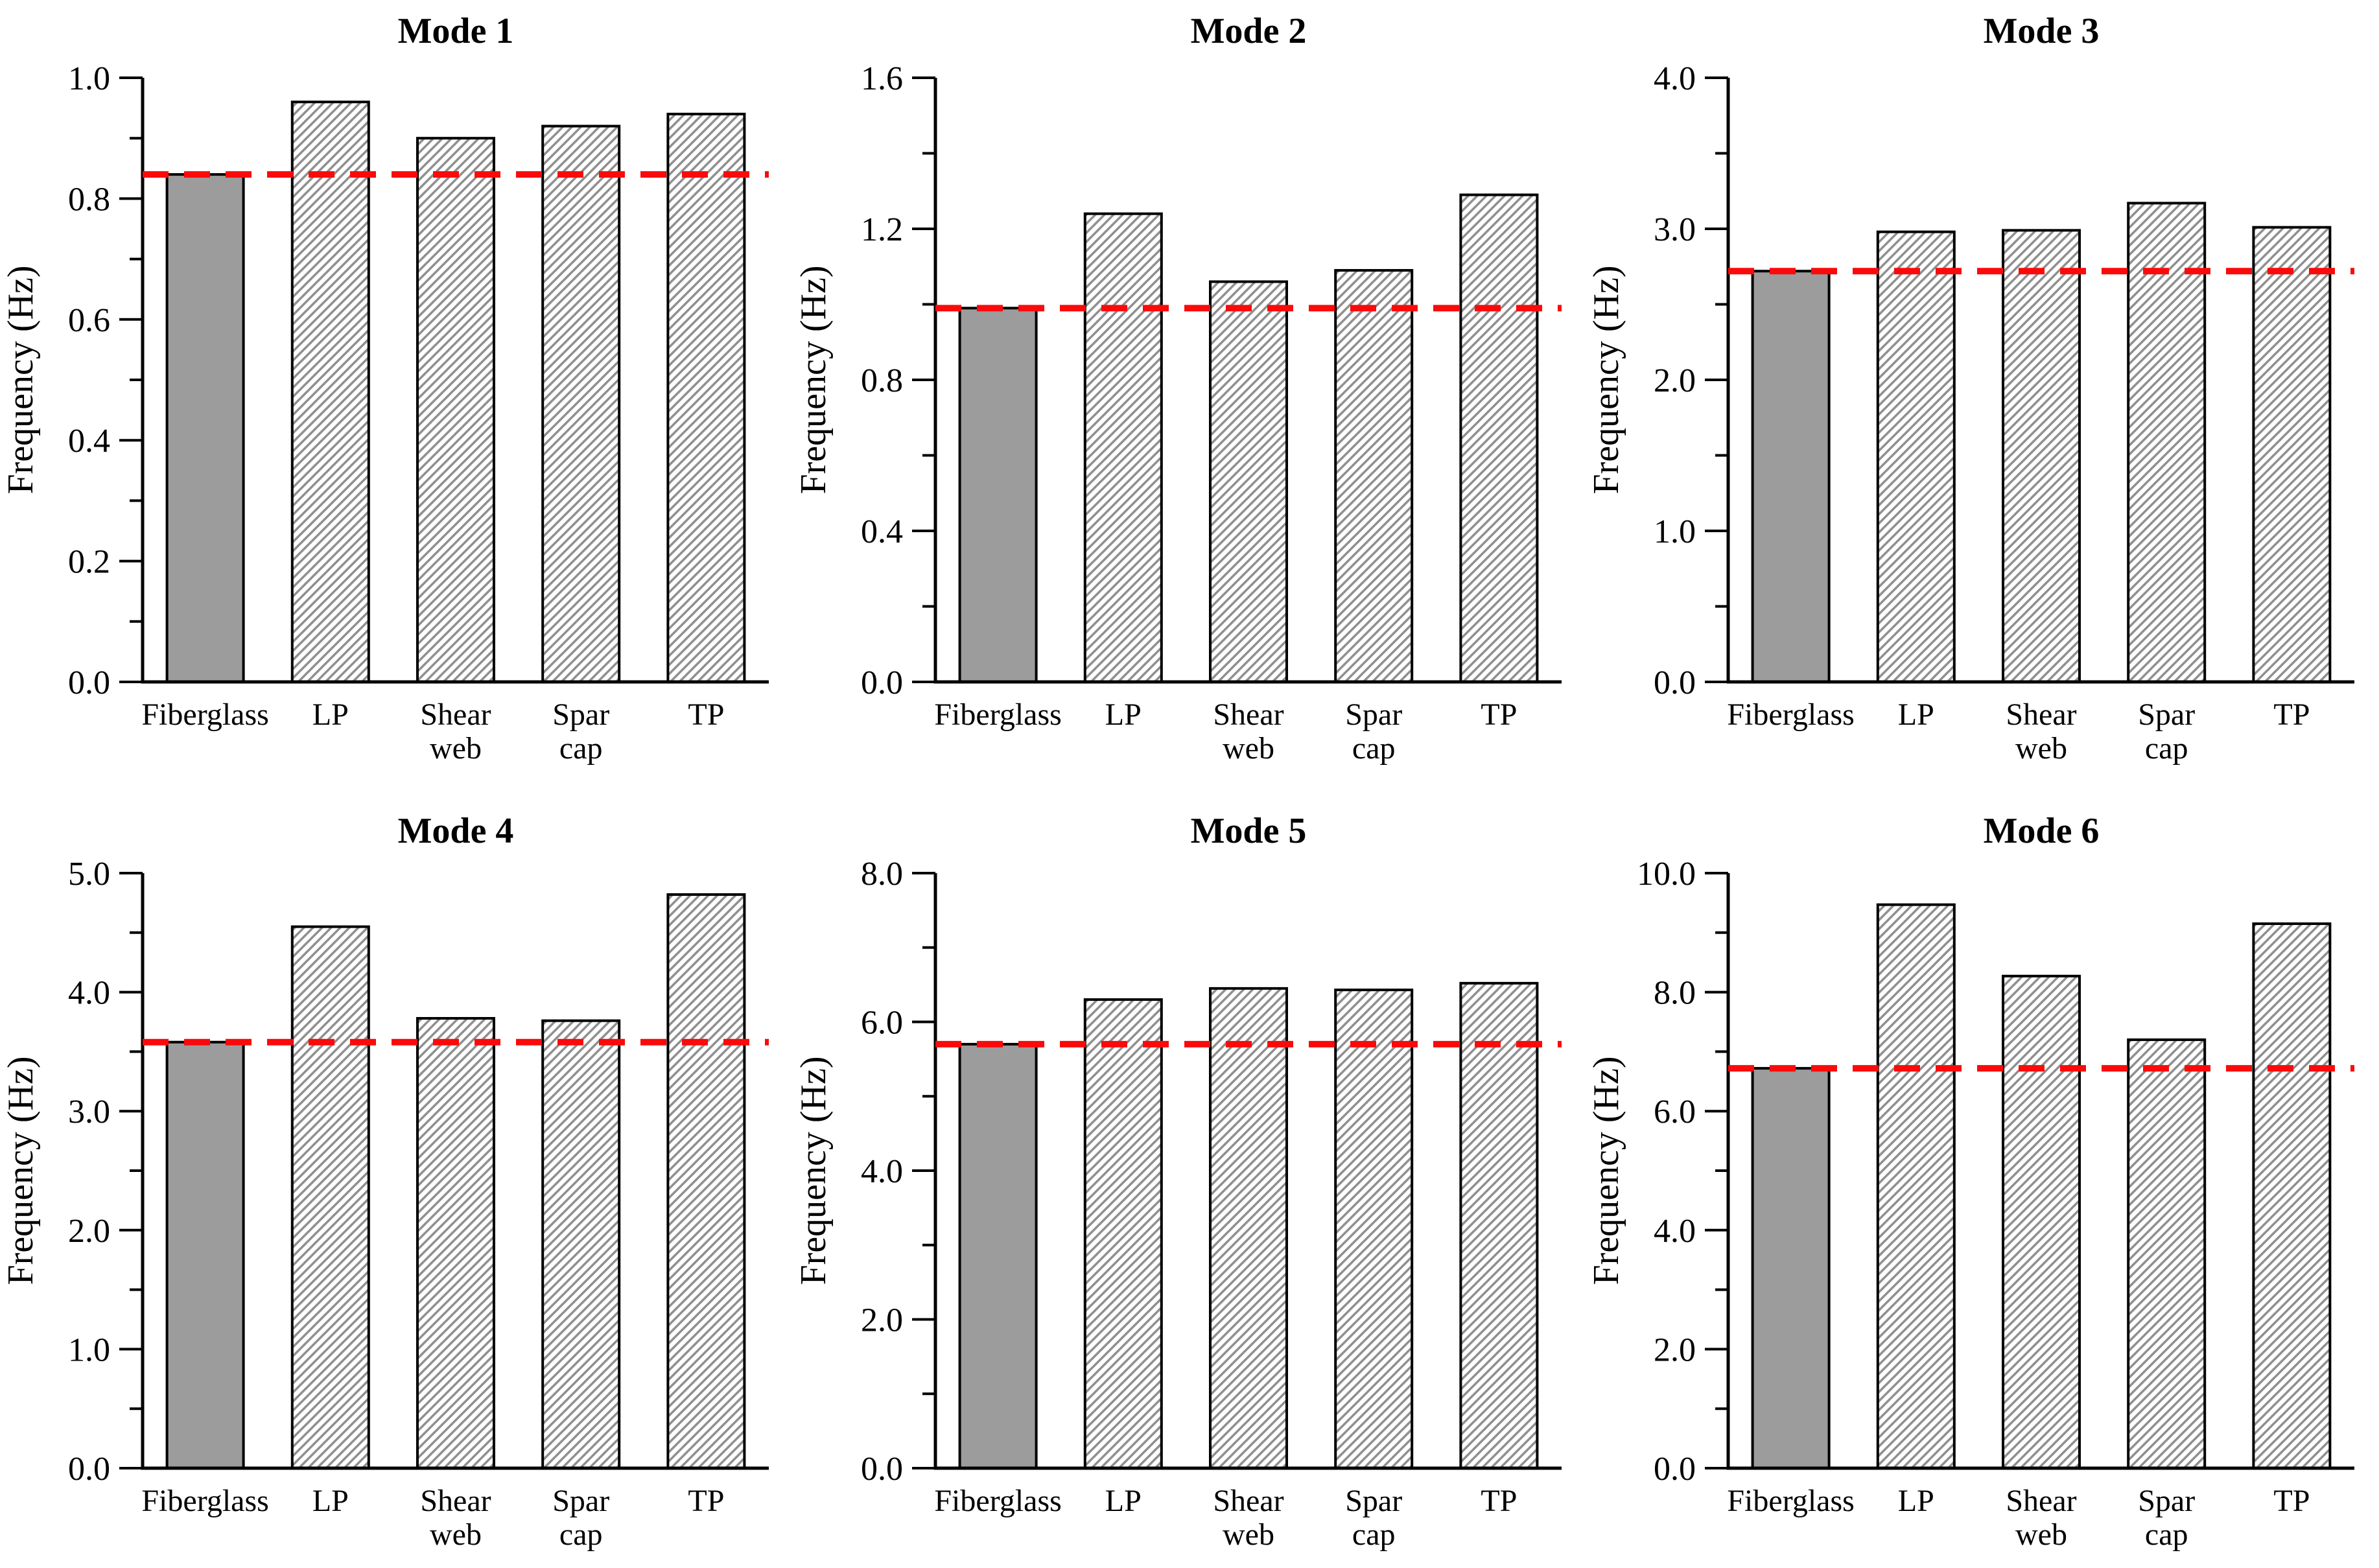 The width and height of the screenshot is (2379, 1568). I want to click on chart-title: Mode 4, so click(456, 831).